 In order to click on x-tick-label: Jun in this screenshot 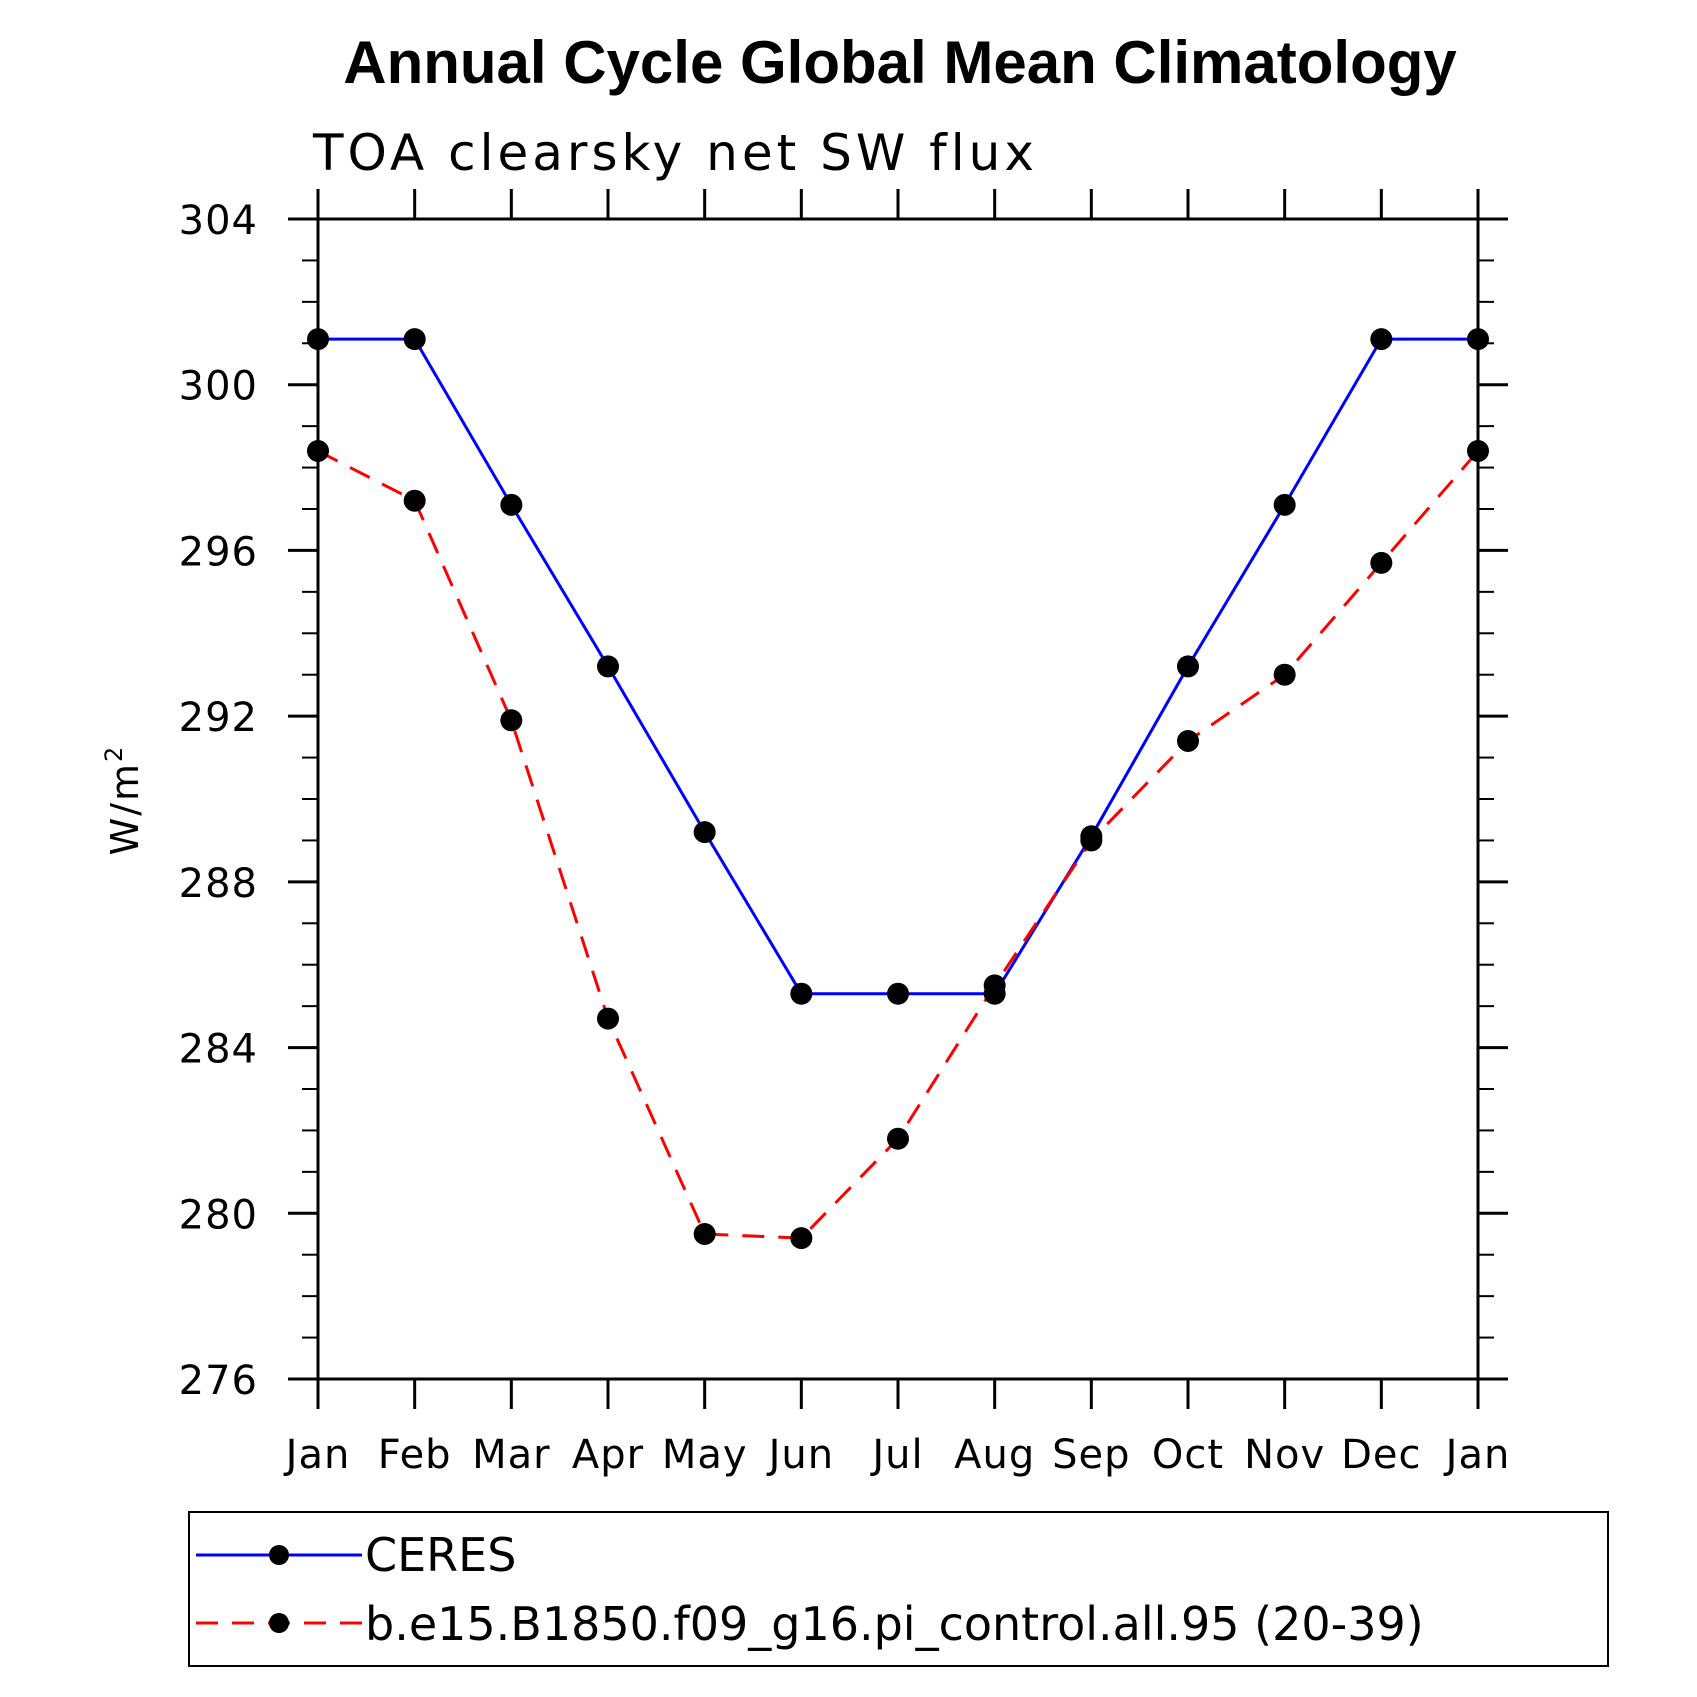, I will do `click(800, 1455)`.